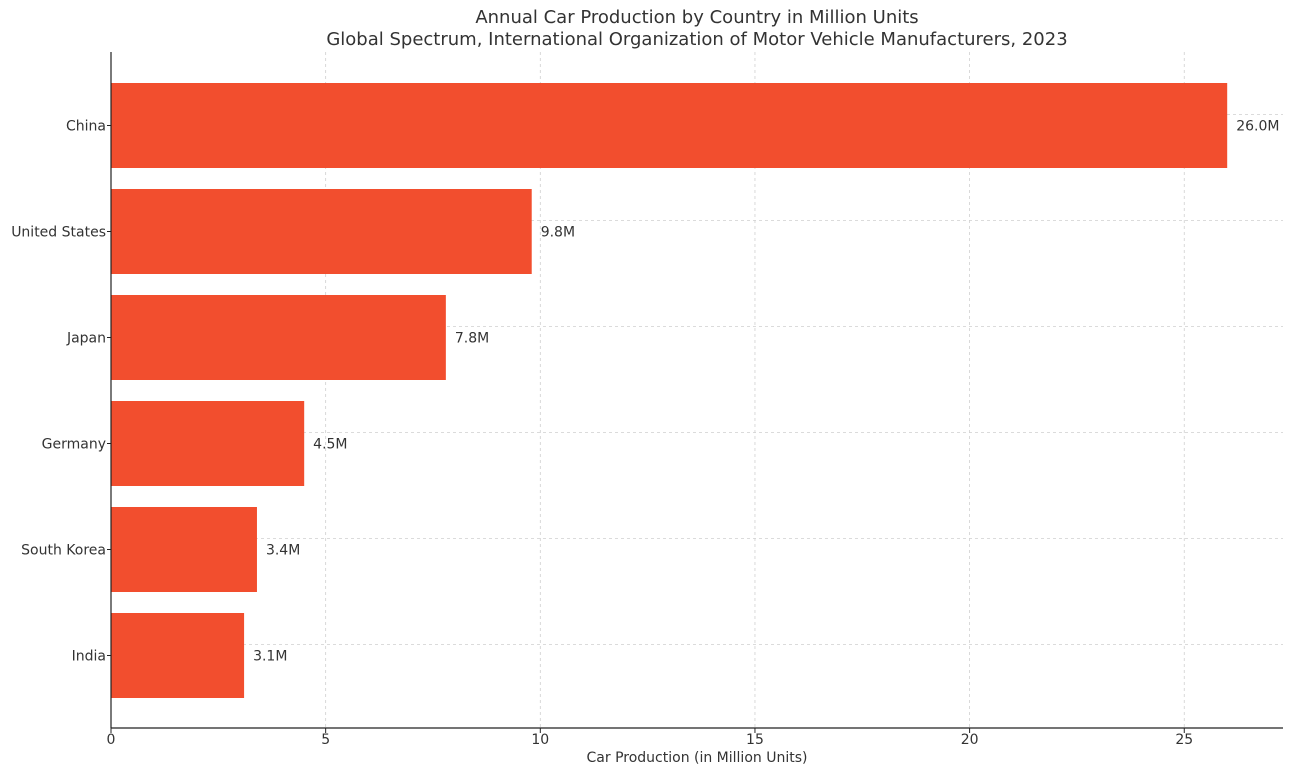 The image size is (1292, 778). I want to click on y-tick-label: Japan, so click(86, 339).